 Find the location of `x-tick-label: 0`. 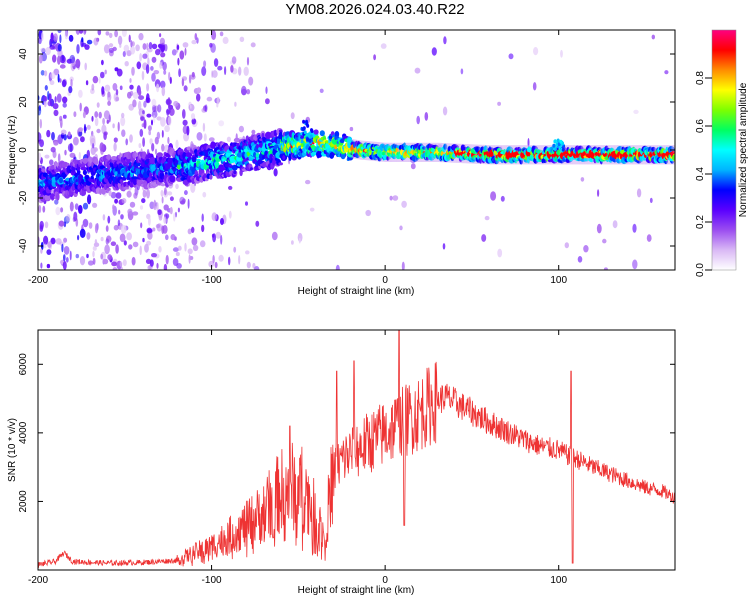

x-tick-label: 0 is located at coordinates (385, 580).